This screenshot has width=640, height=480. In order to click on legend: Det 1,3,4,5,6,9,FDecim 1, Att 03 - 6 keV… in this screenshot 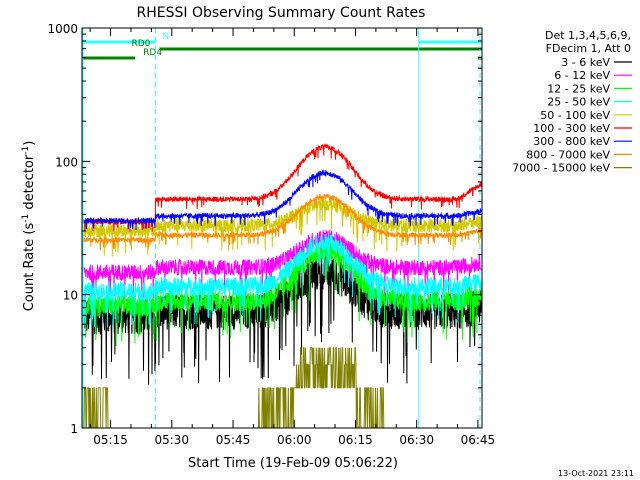, I will do `click(572, 102)`.